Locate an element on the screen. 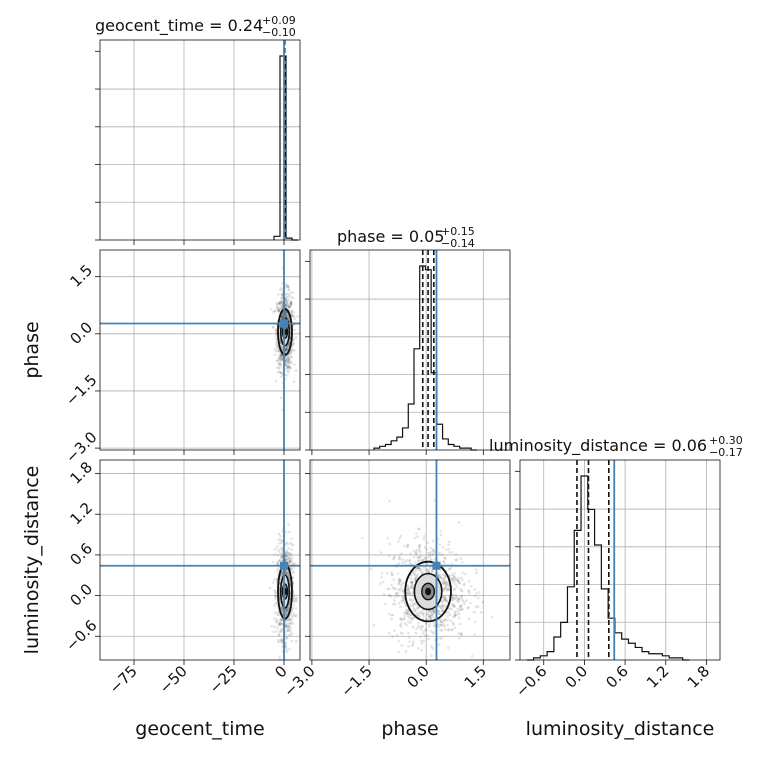 Image resolution: width=760 pixels, height=760 pixels. title-phase-plus: +0.15 is located at coordinates (458, 231).